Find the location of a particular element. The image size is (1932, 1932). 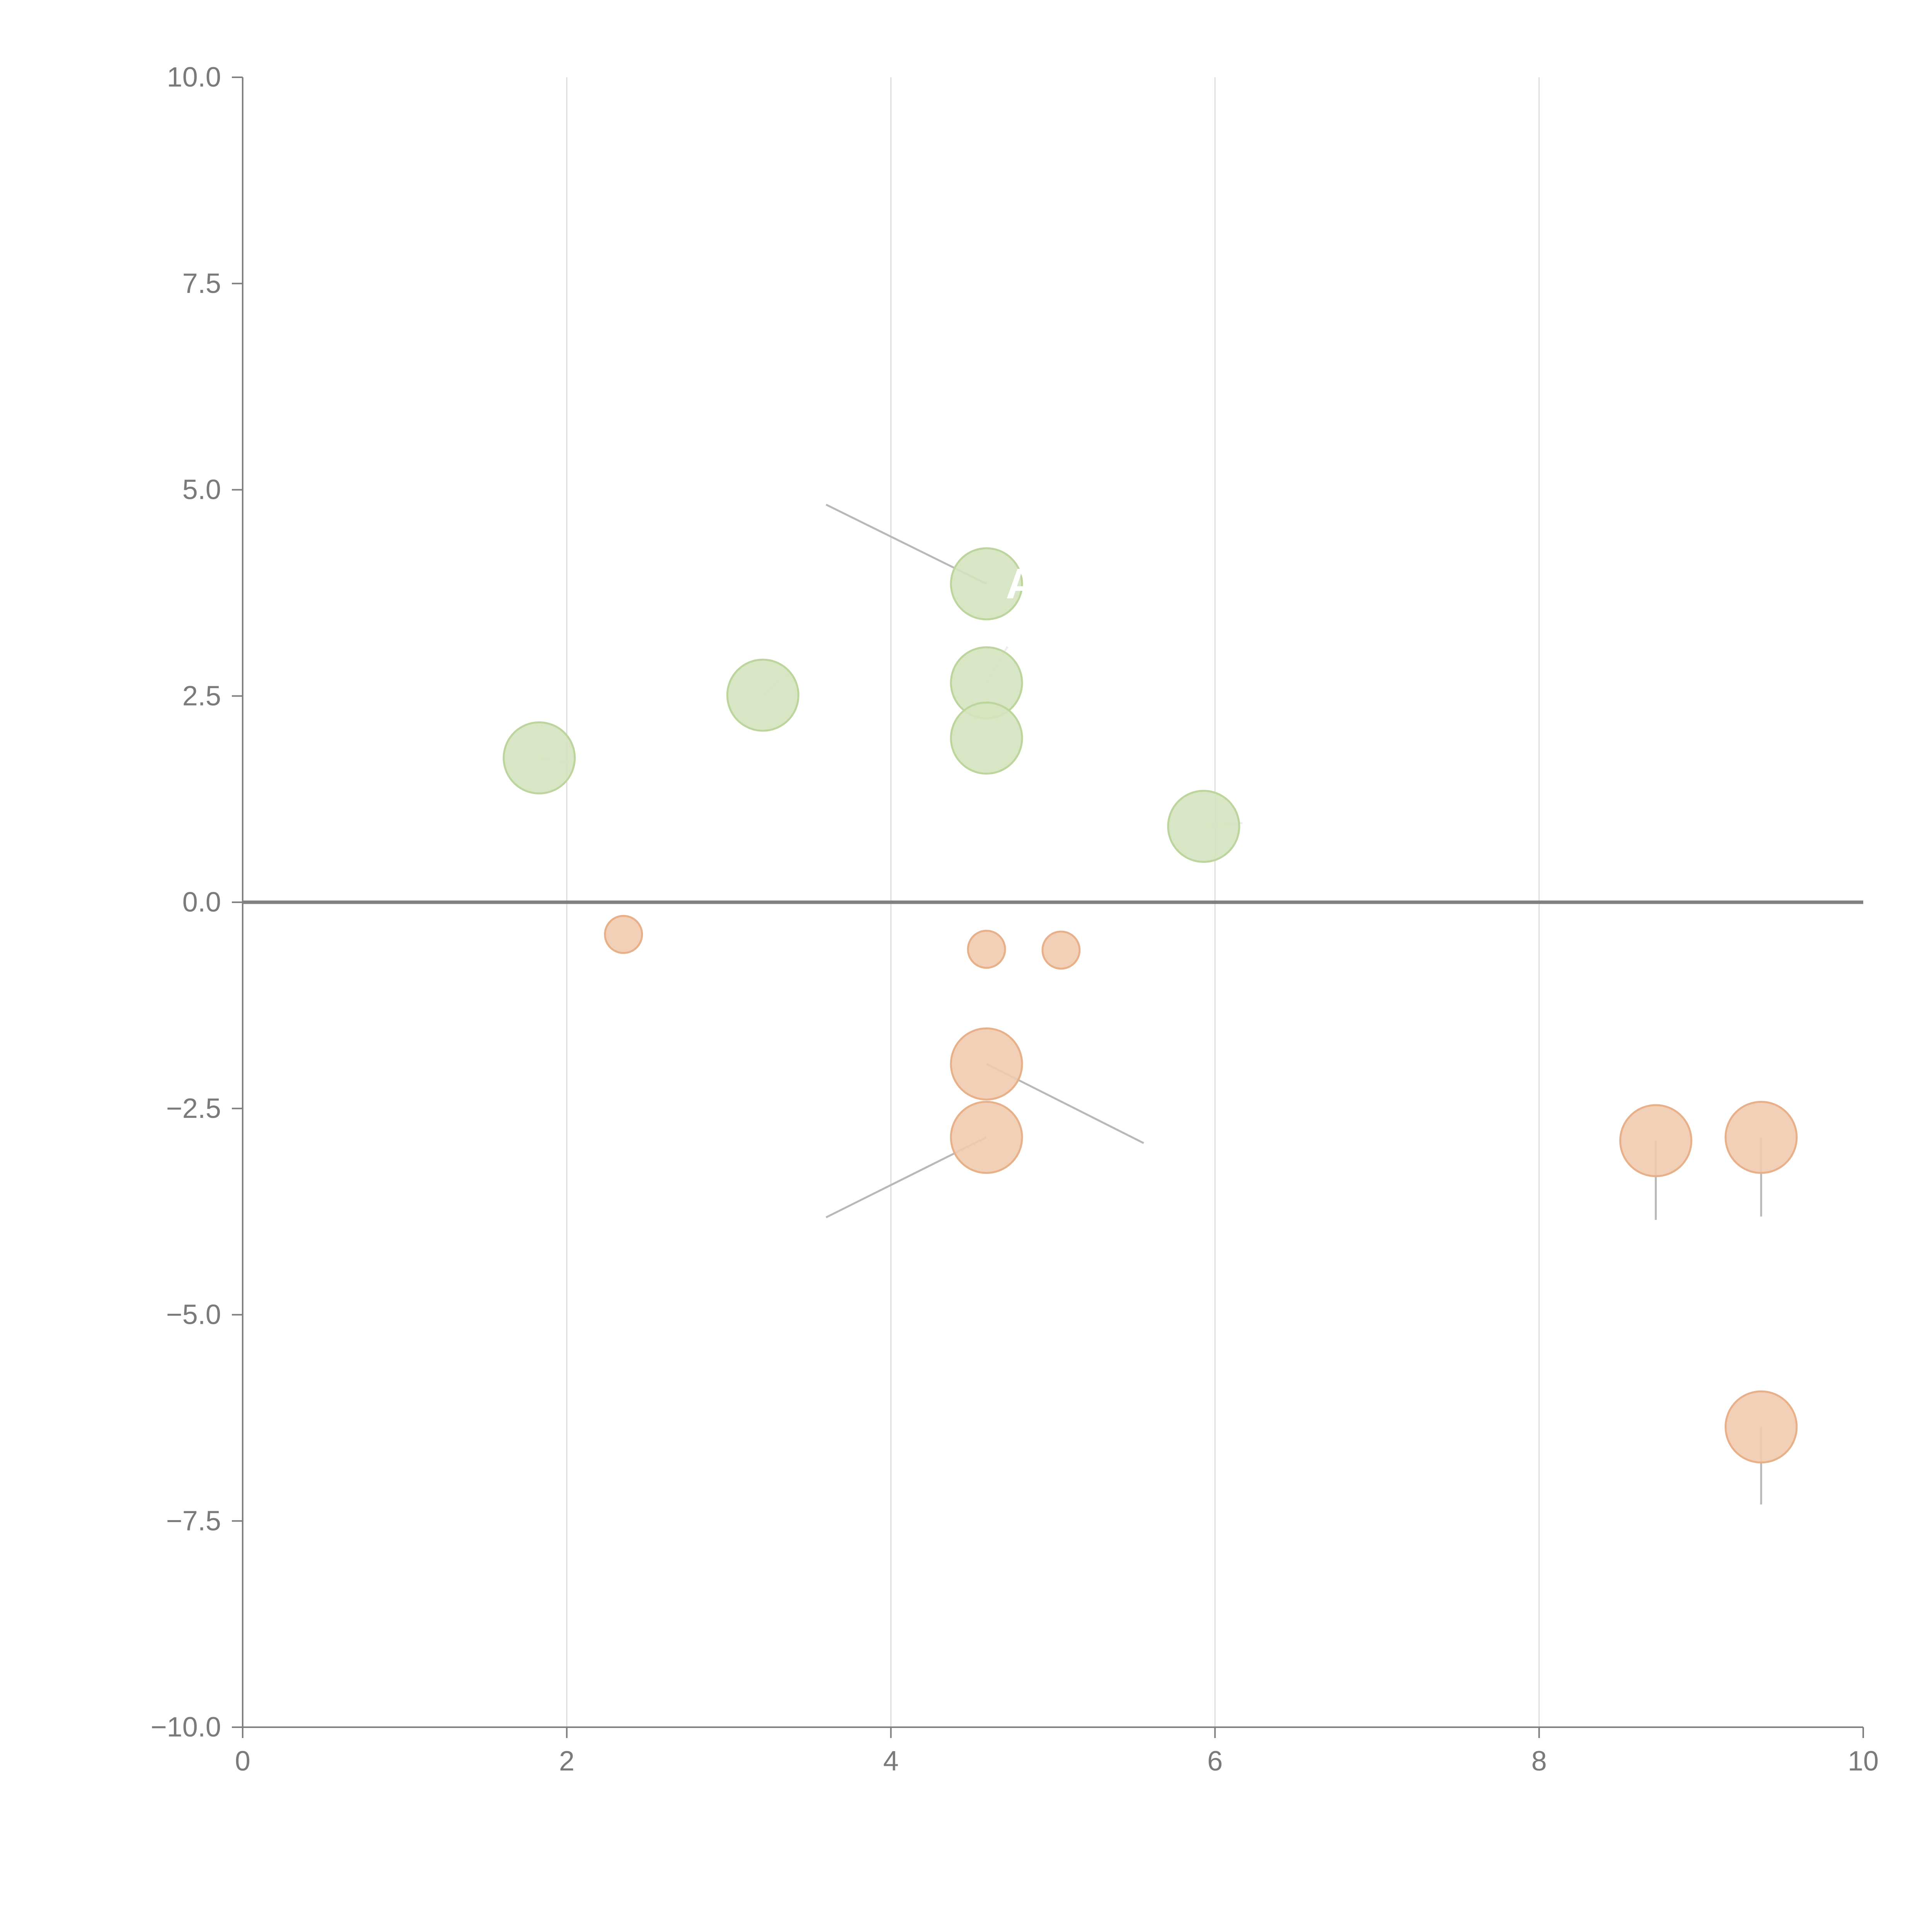

y-tick-label: 2.5 is located at coordinates (202, 695).